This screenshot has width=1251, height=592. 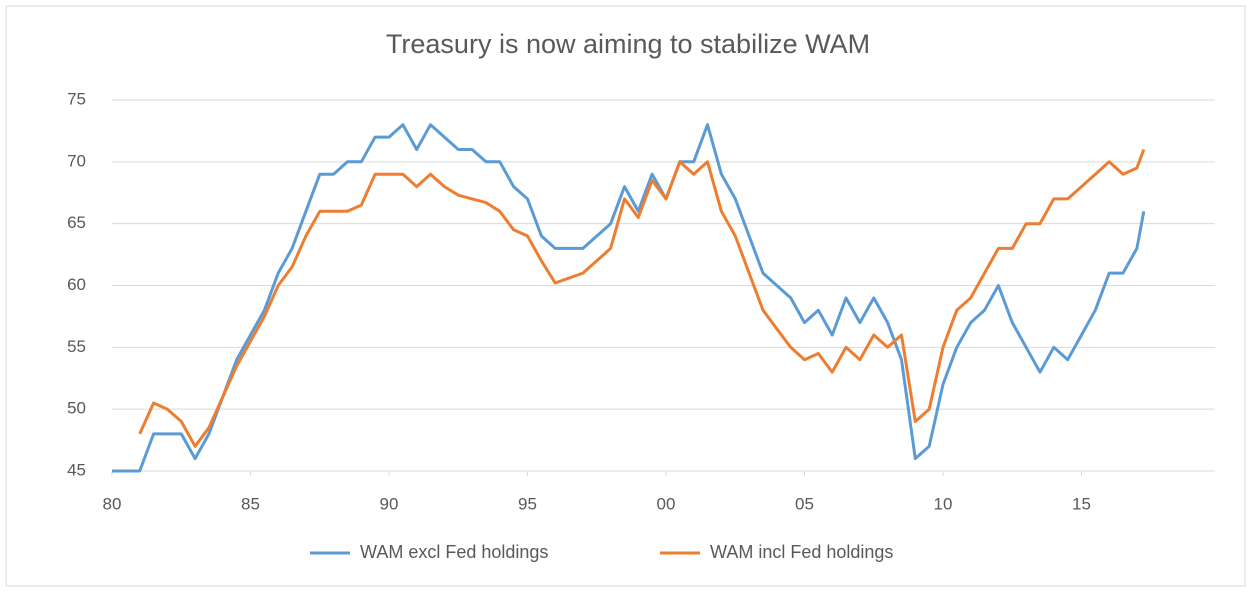 I want to click on y-tick-label: 75, so click(x=76, y=98).